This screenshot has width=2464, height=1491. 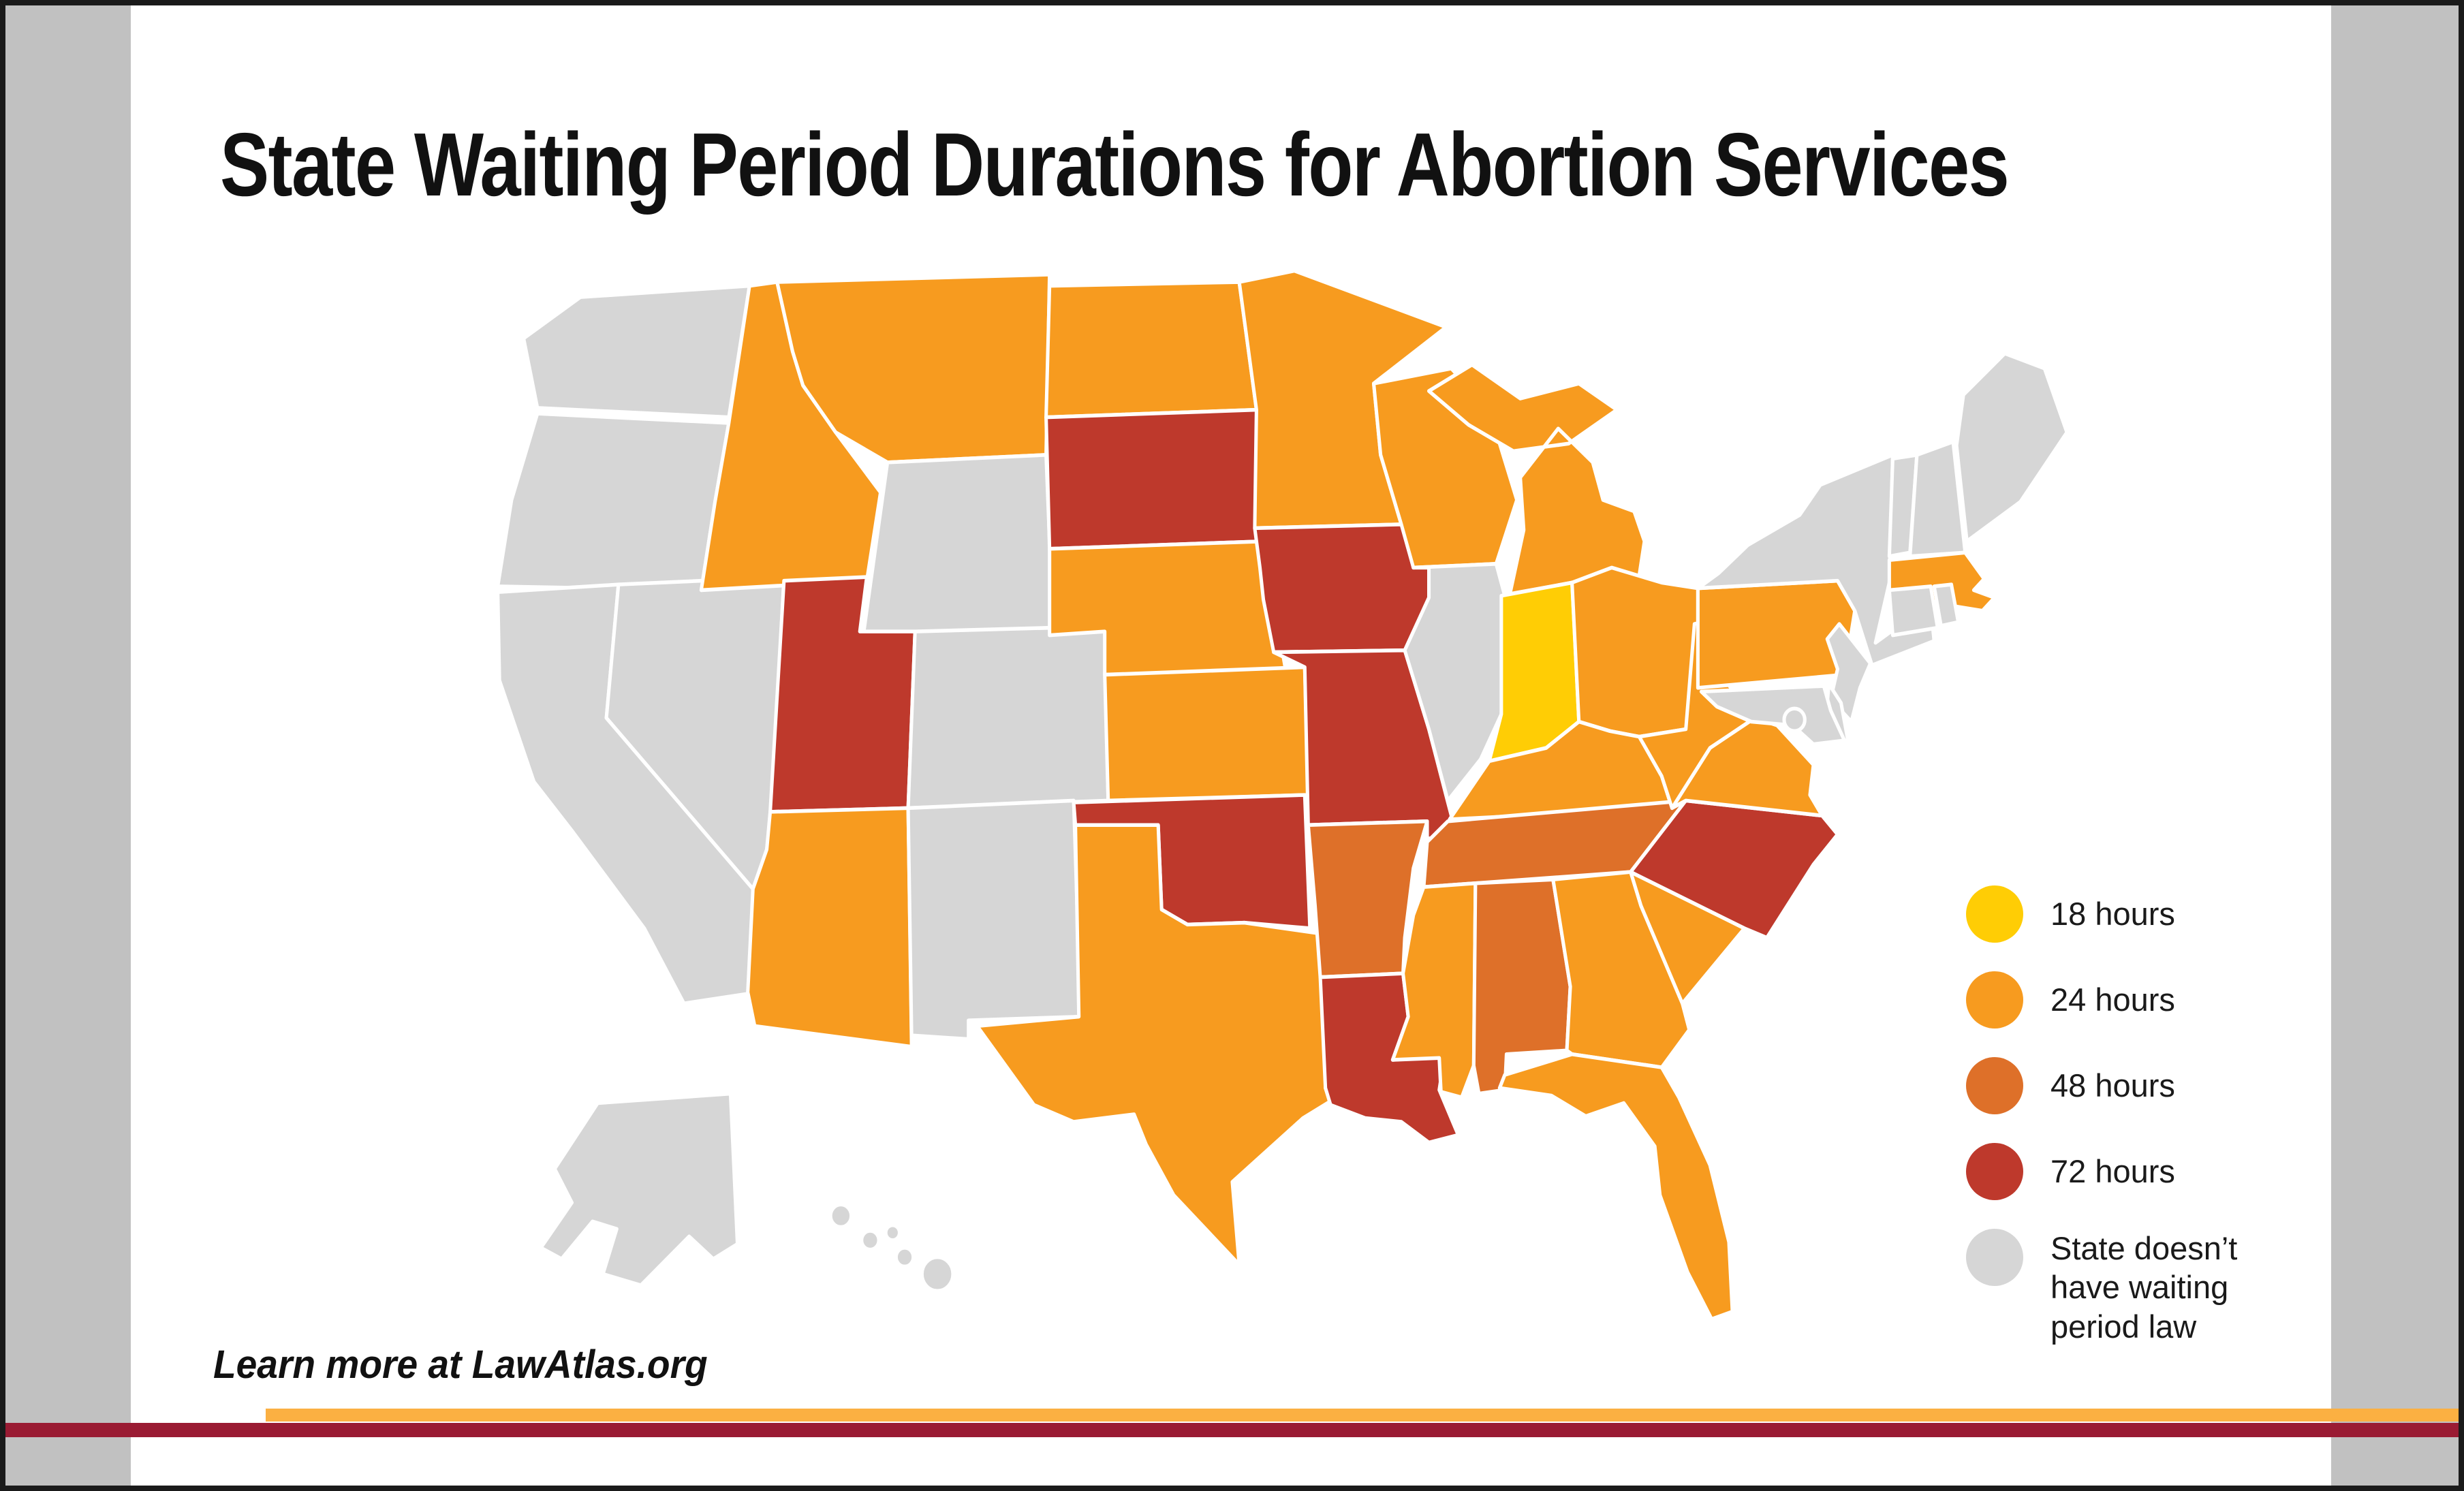 I want to click on state-hawaii, so click(x=891, y=1247).